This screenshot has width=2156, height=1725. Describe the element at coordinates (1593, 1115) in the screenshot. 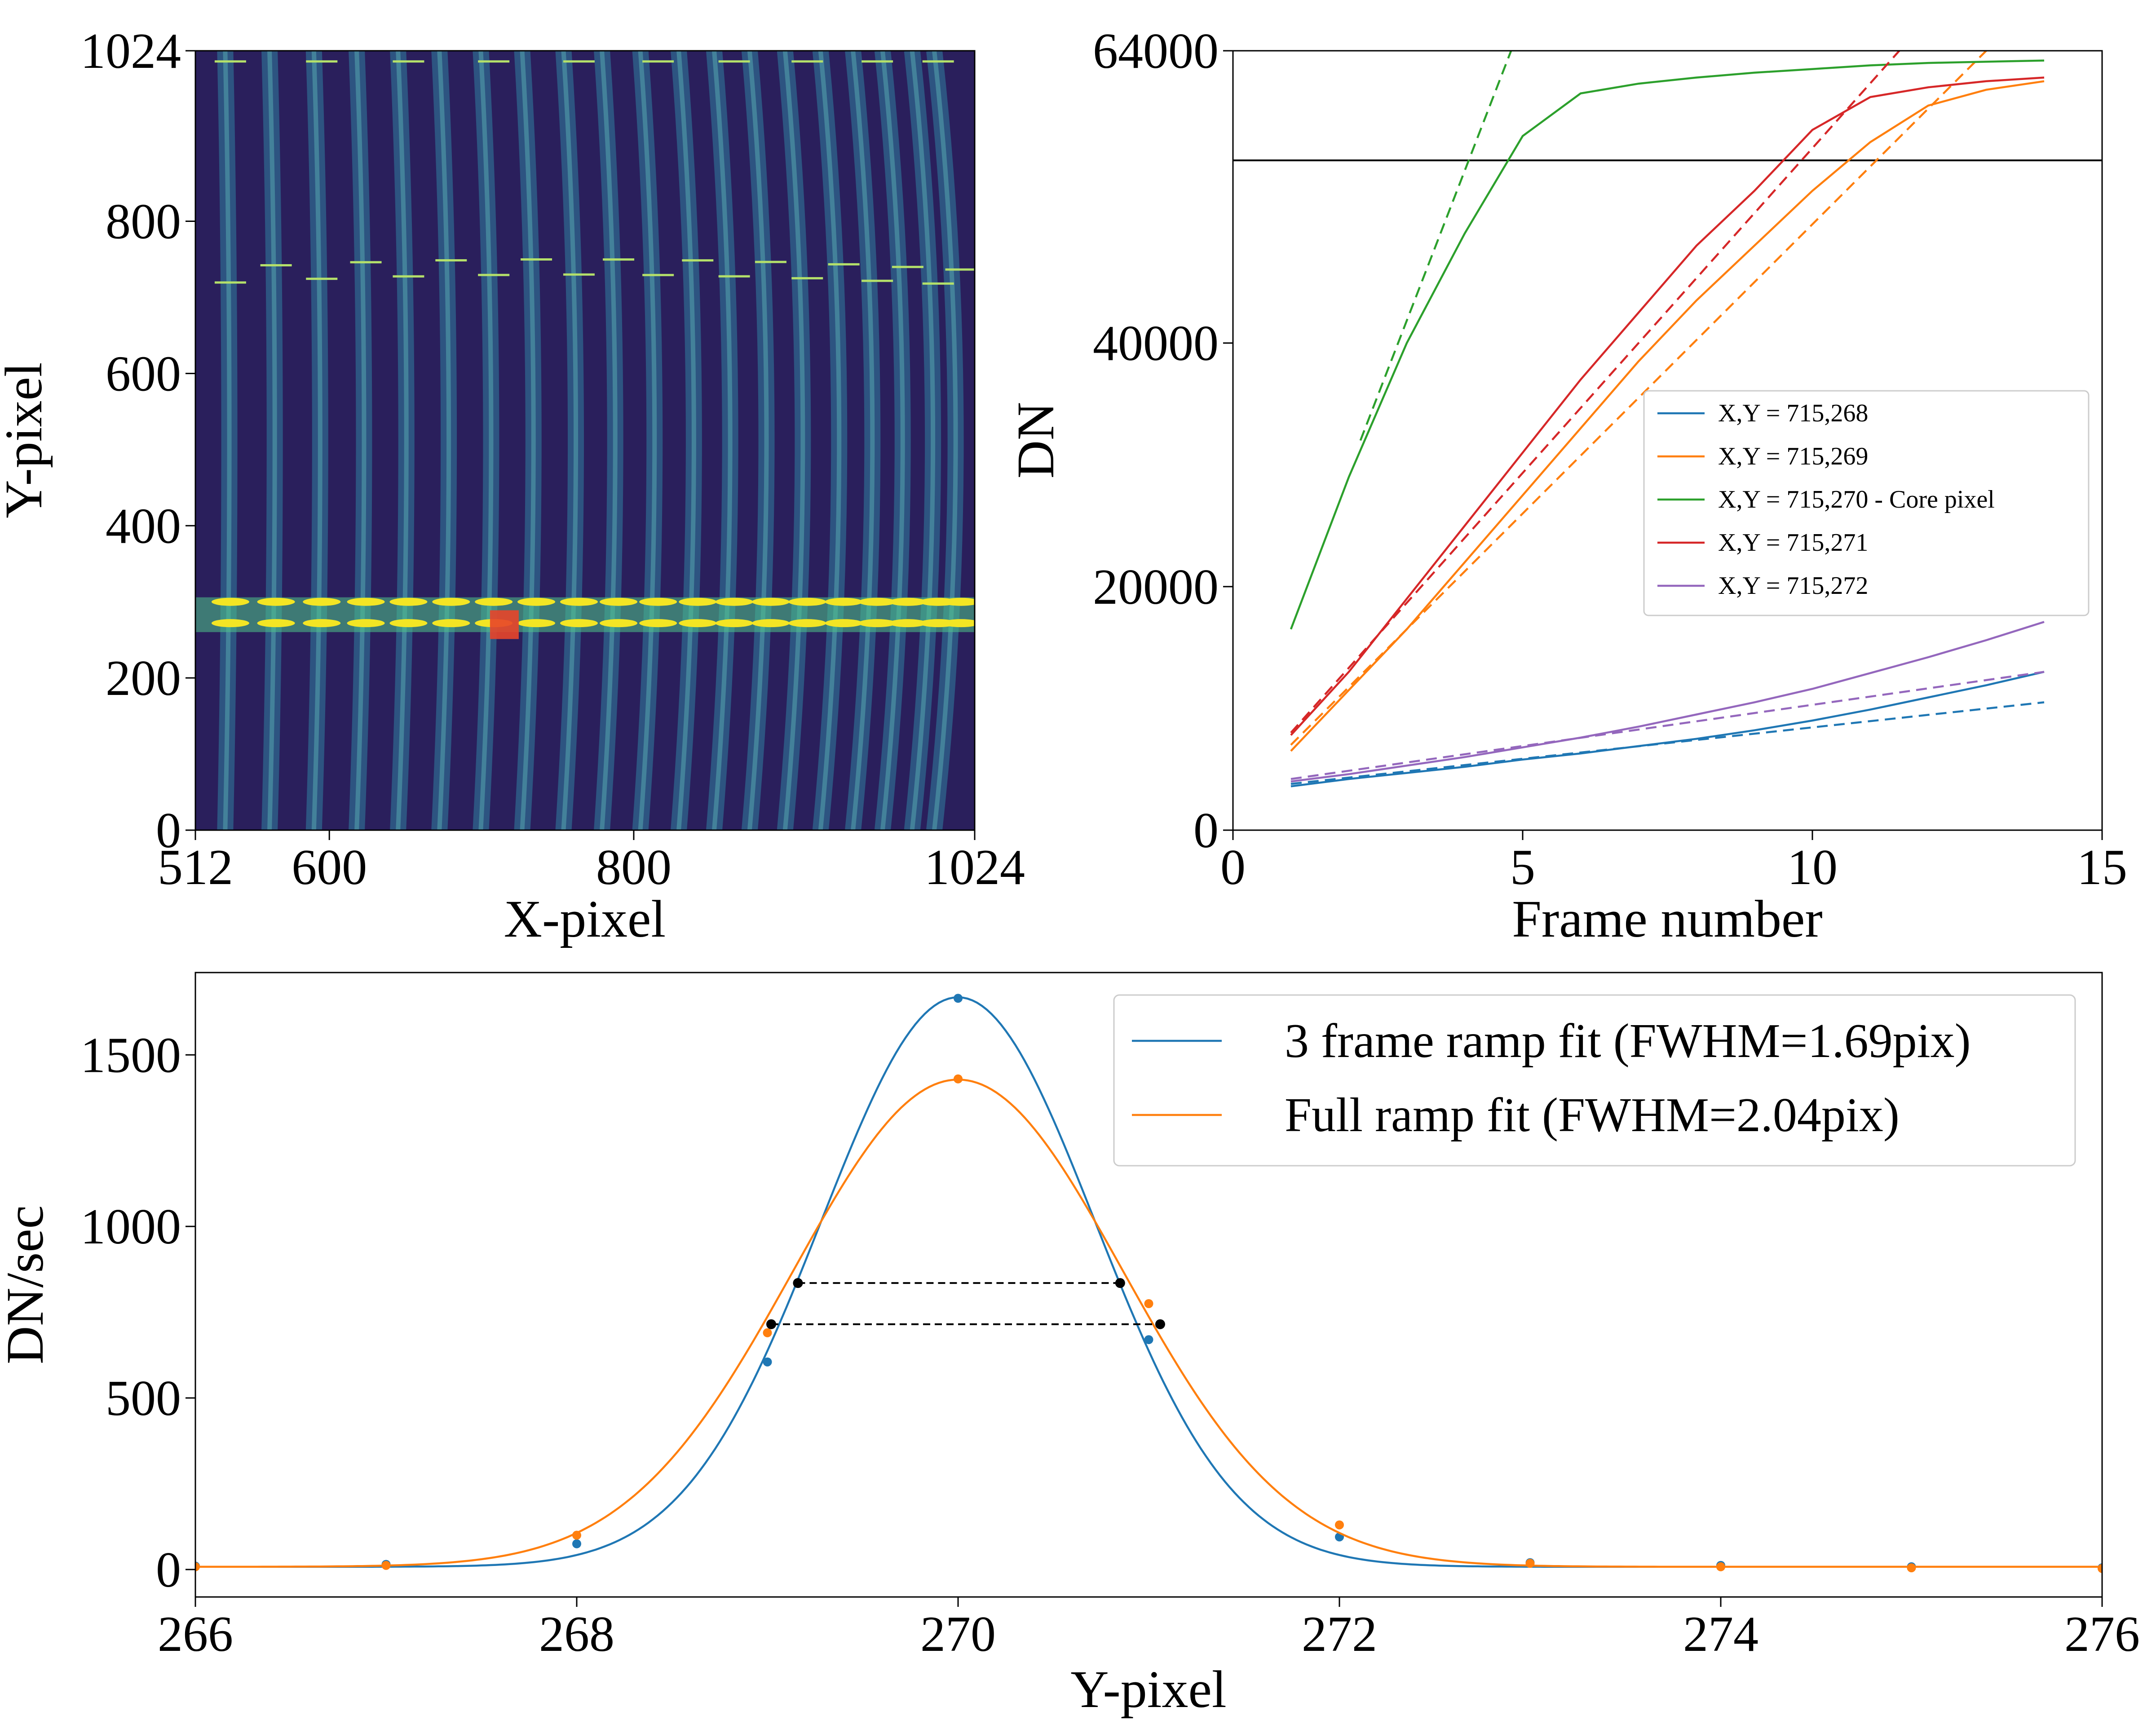

I see `legend-label: Full ramp fit (FWHM=2.04pix)` at that location.